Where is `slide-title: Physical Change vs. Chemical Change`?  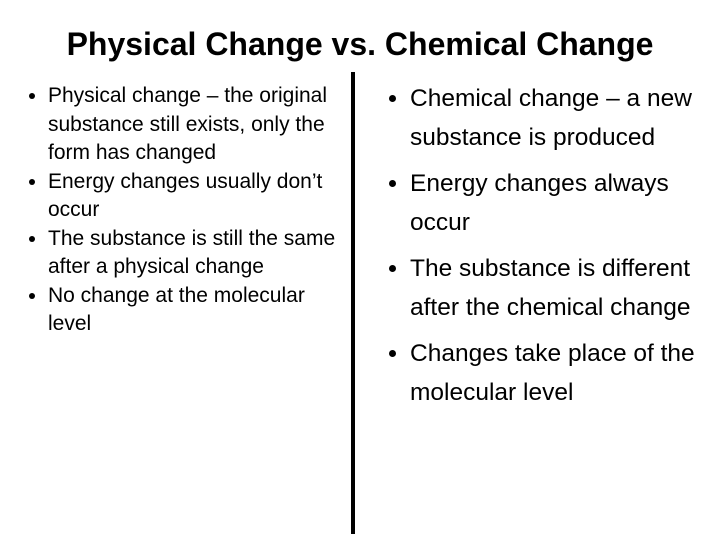
slide-title: Physical Change vs. Chemical Change is located at coordinates (360, 44).